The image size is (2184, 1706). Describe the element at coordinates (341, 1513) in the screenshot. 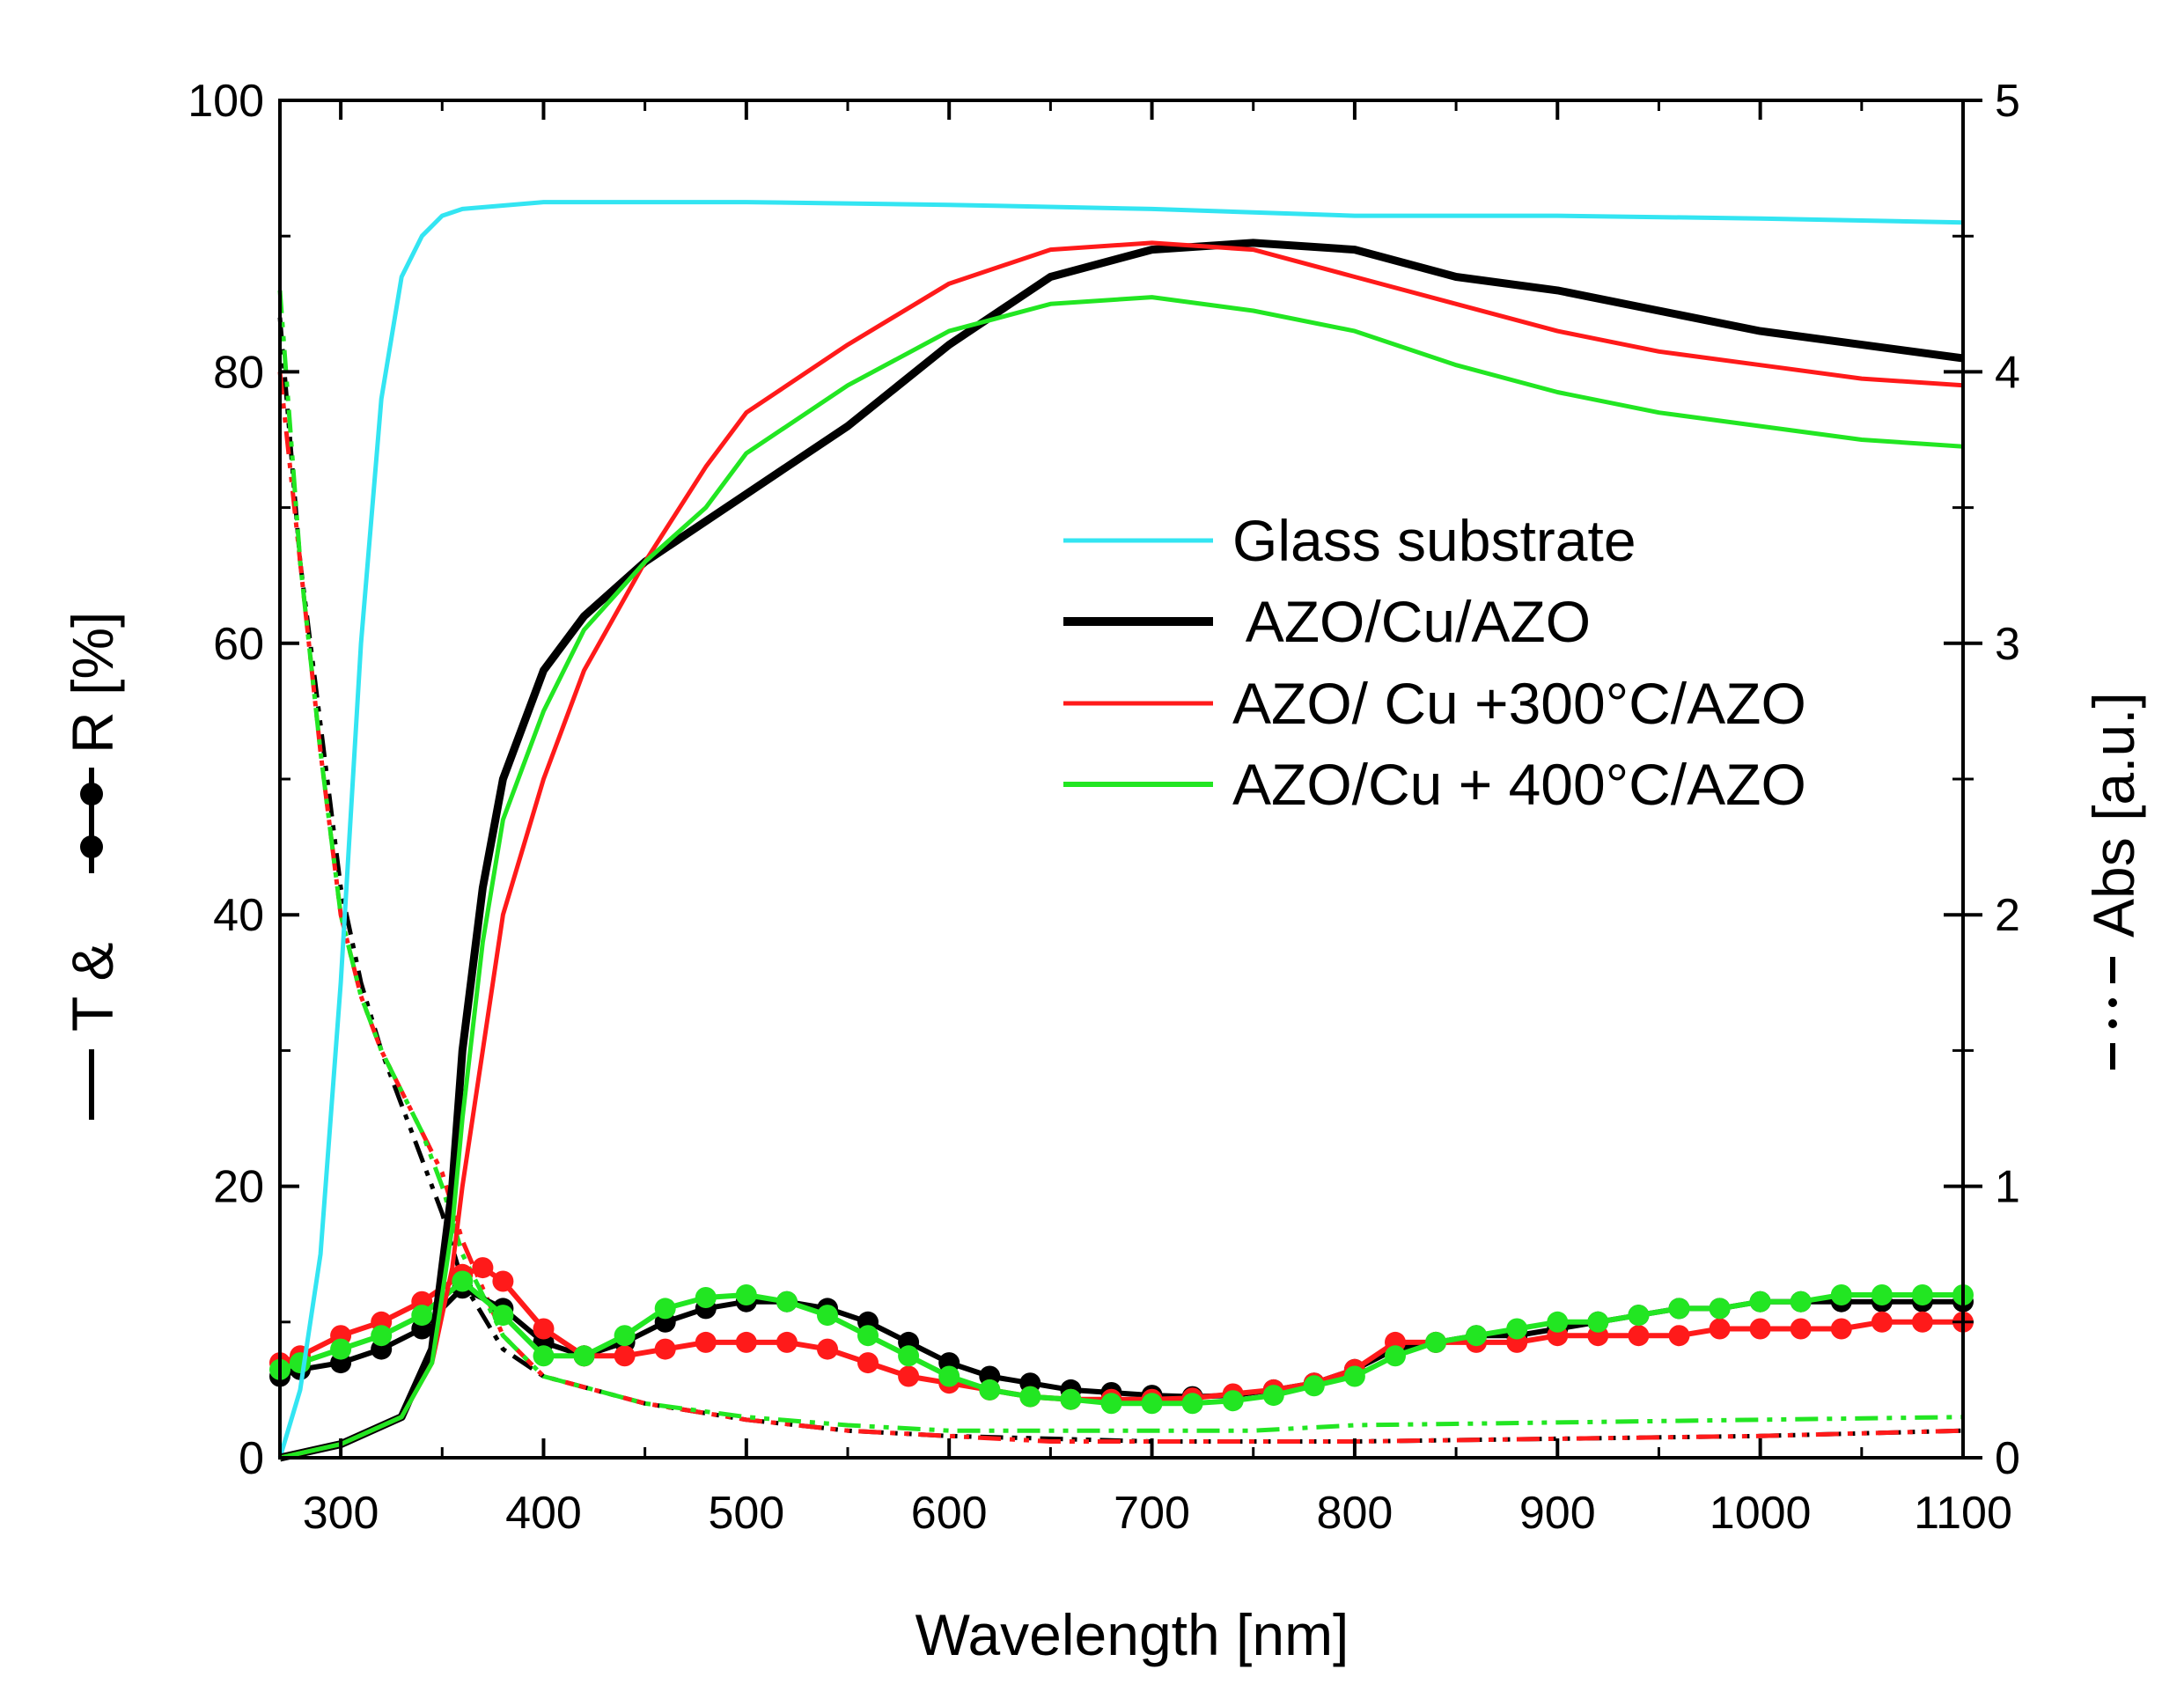

I see `x-tick-label: 300` at that location.